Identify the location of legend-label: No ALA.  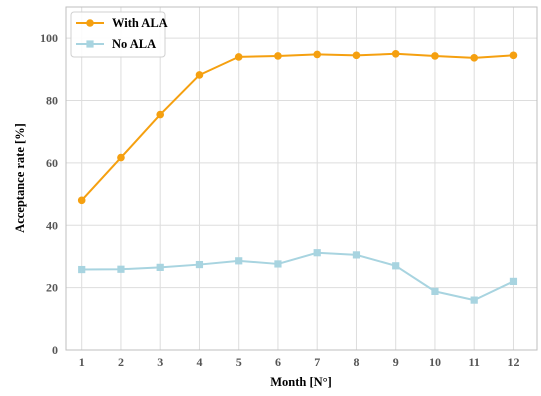
(134, 44).